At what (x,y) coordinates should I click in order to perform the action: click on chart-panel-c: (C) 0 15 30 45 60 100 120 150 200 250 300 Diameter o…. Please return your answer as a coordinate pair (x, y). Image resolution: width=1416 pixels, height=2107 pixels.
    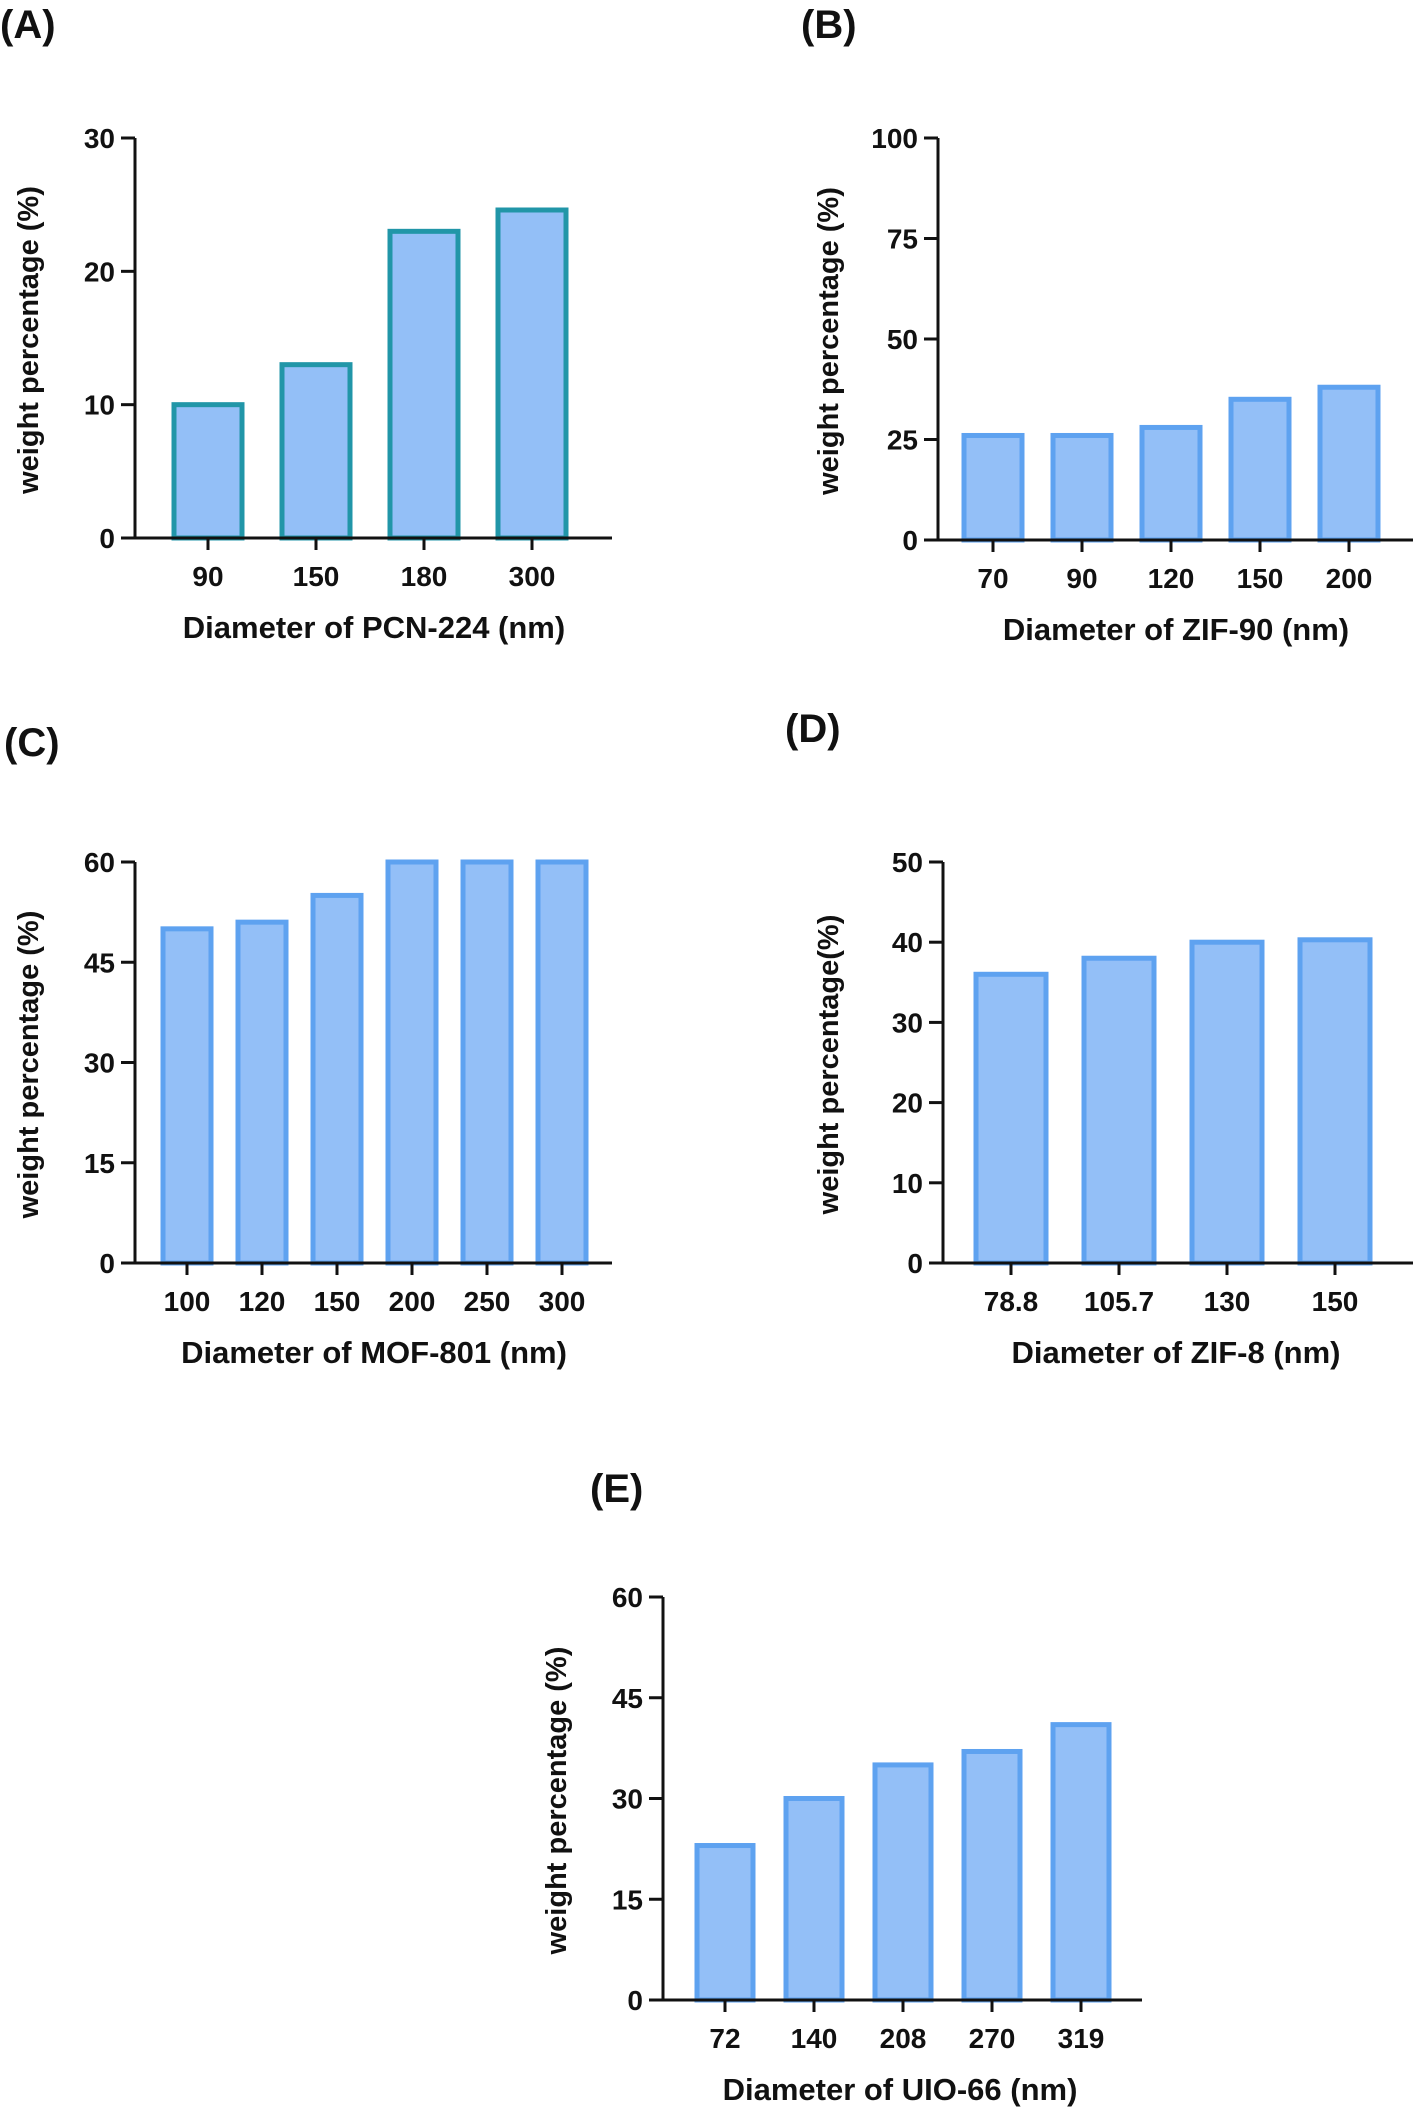
    Looking at the image, I should click on (308, 1045).